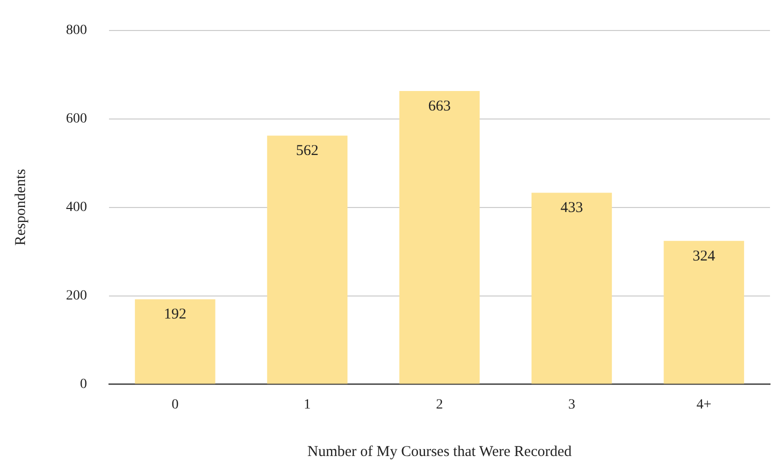 The height and width of the screenshot is (469, 776). I want to click on y-tick-label: 400, so click(76, 207).